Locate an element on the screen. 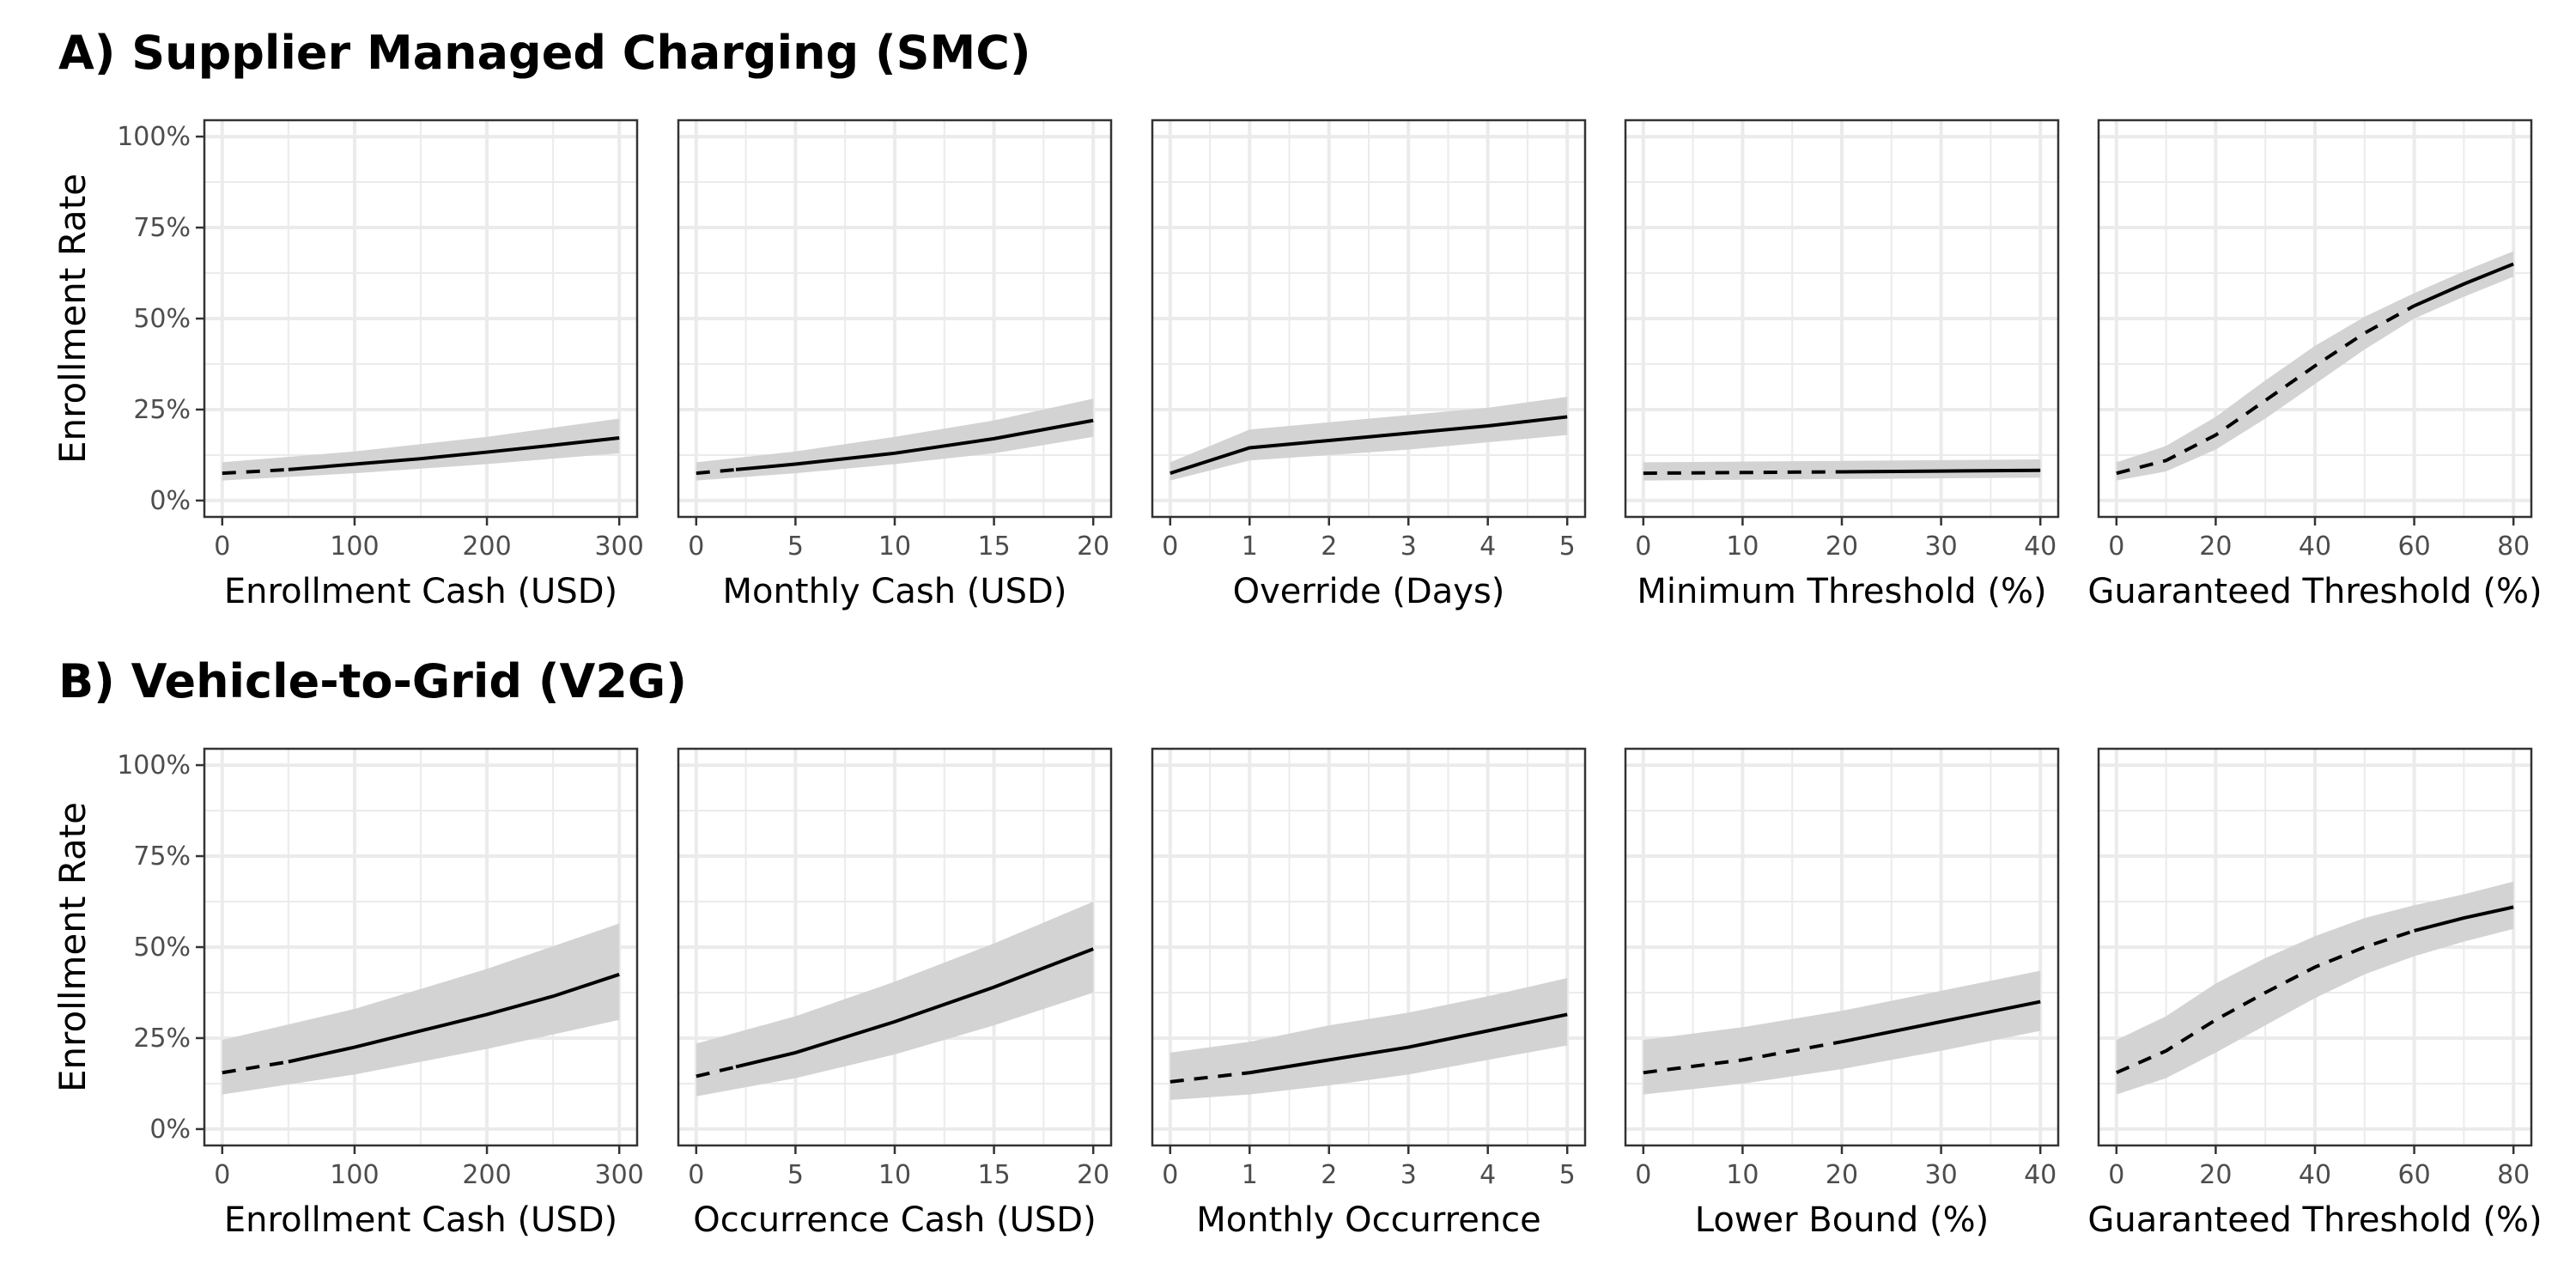 Image resolution: width=2576 pixels, height=1288 pixels. x-axis-label: Override (Days) is located at coordinates (1369, 591).